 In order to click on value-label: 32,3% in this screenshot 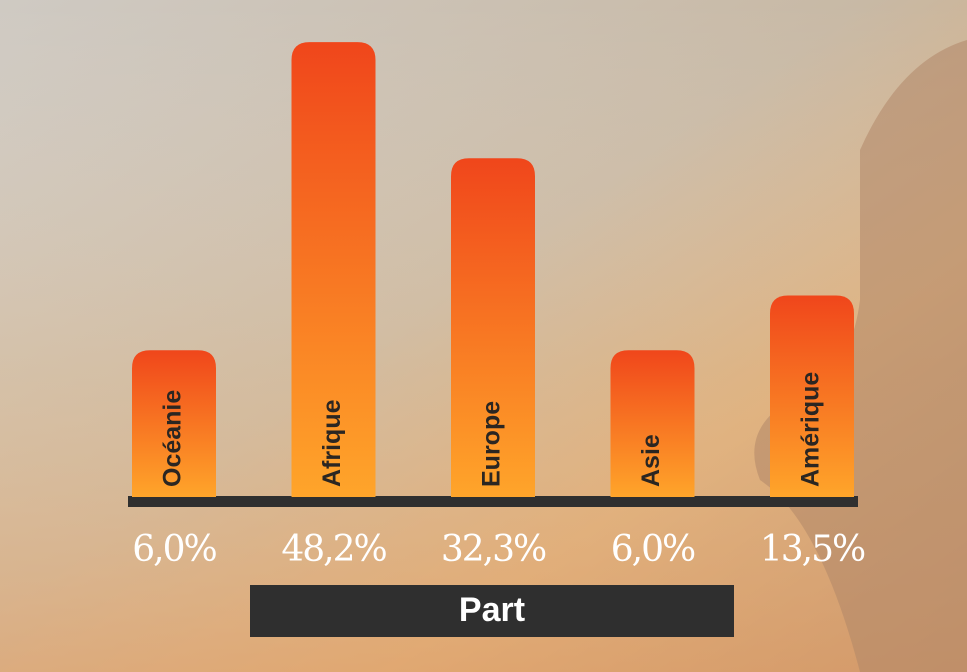, I will do `click(493, 549)`.